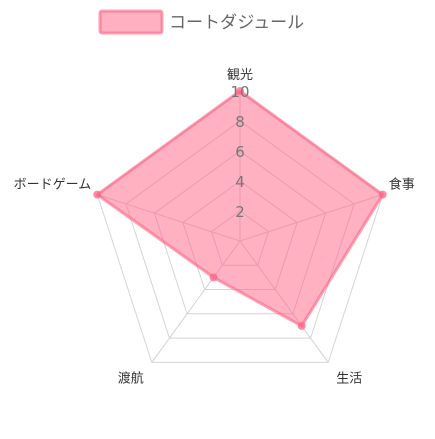  I want to click on tick-label: 10, so click(239, 92).